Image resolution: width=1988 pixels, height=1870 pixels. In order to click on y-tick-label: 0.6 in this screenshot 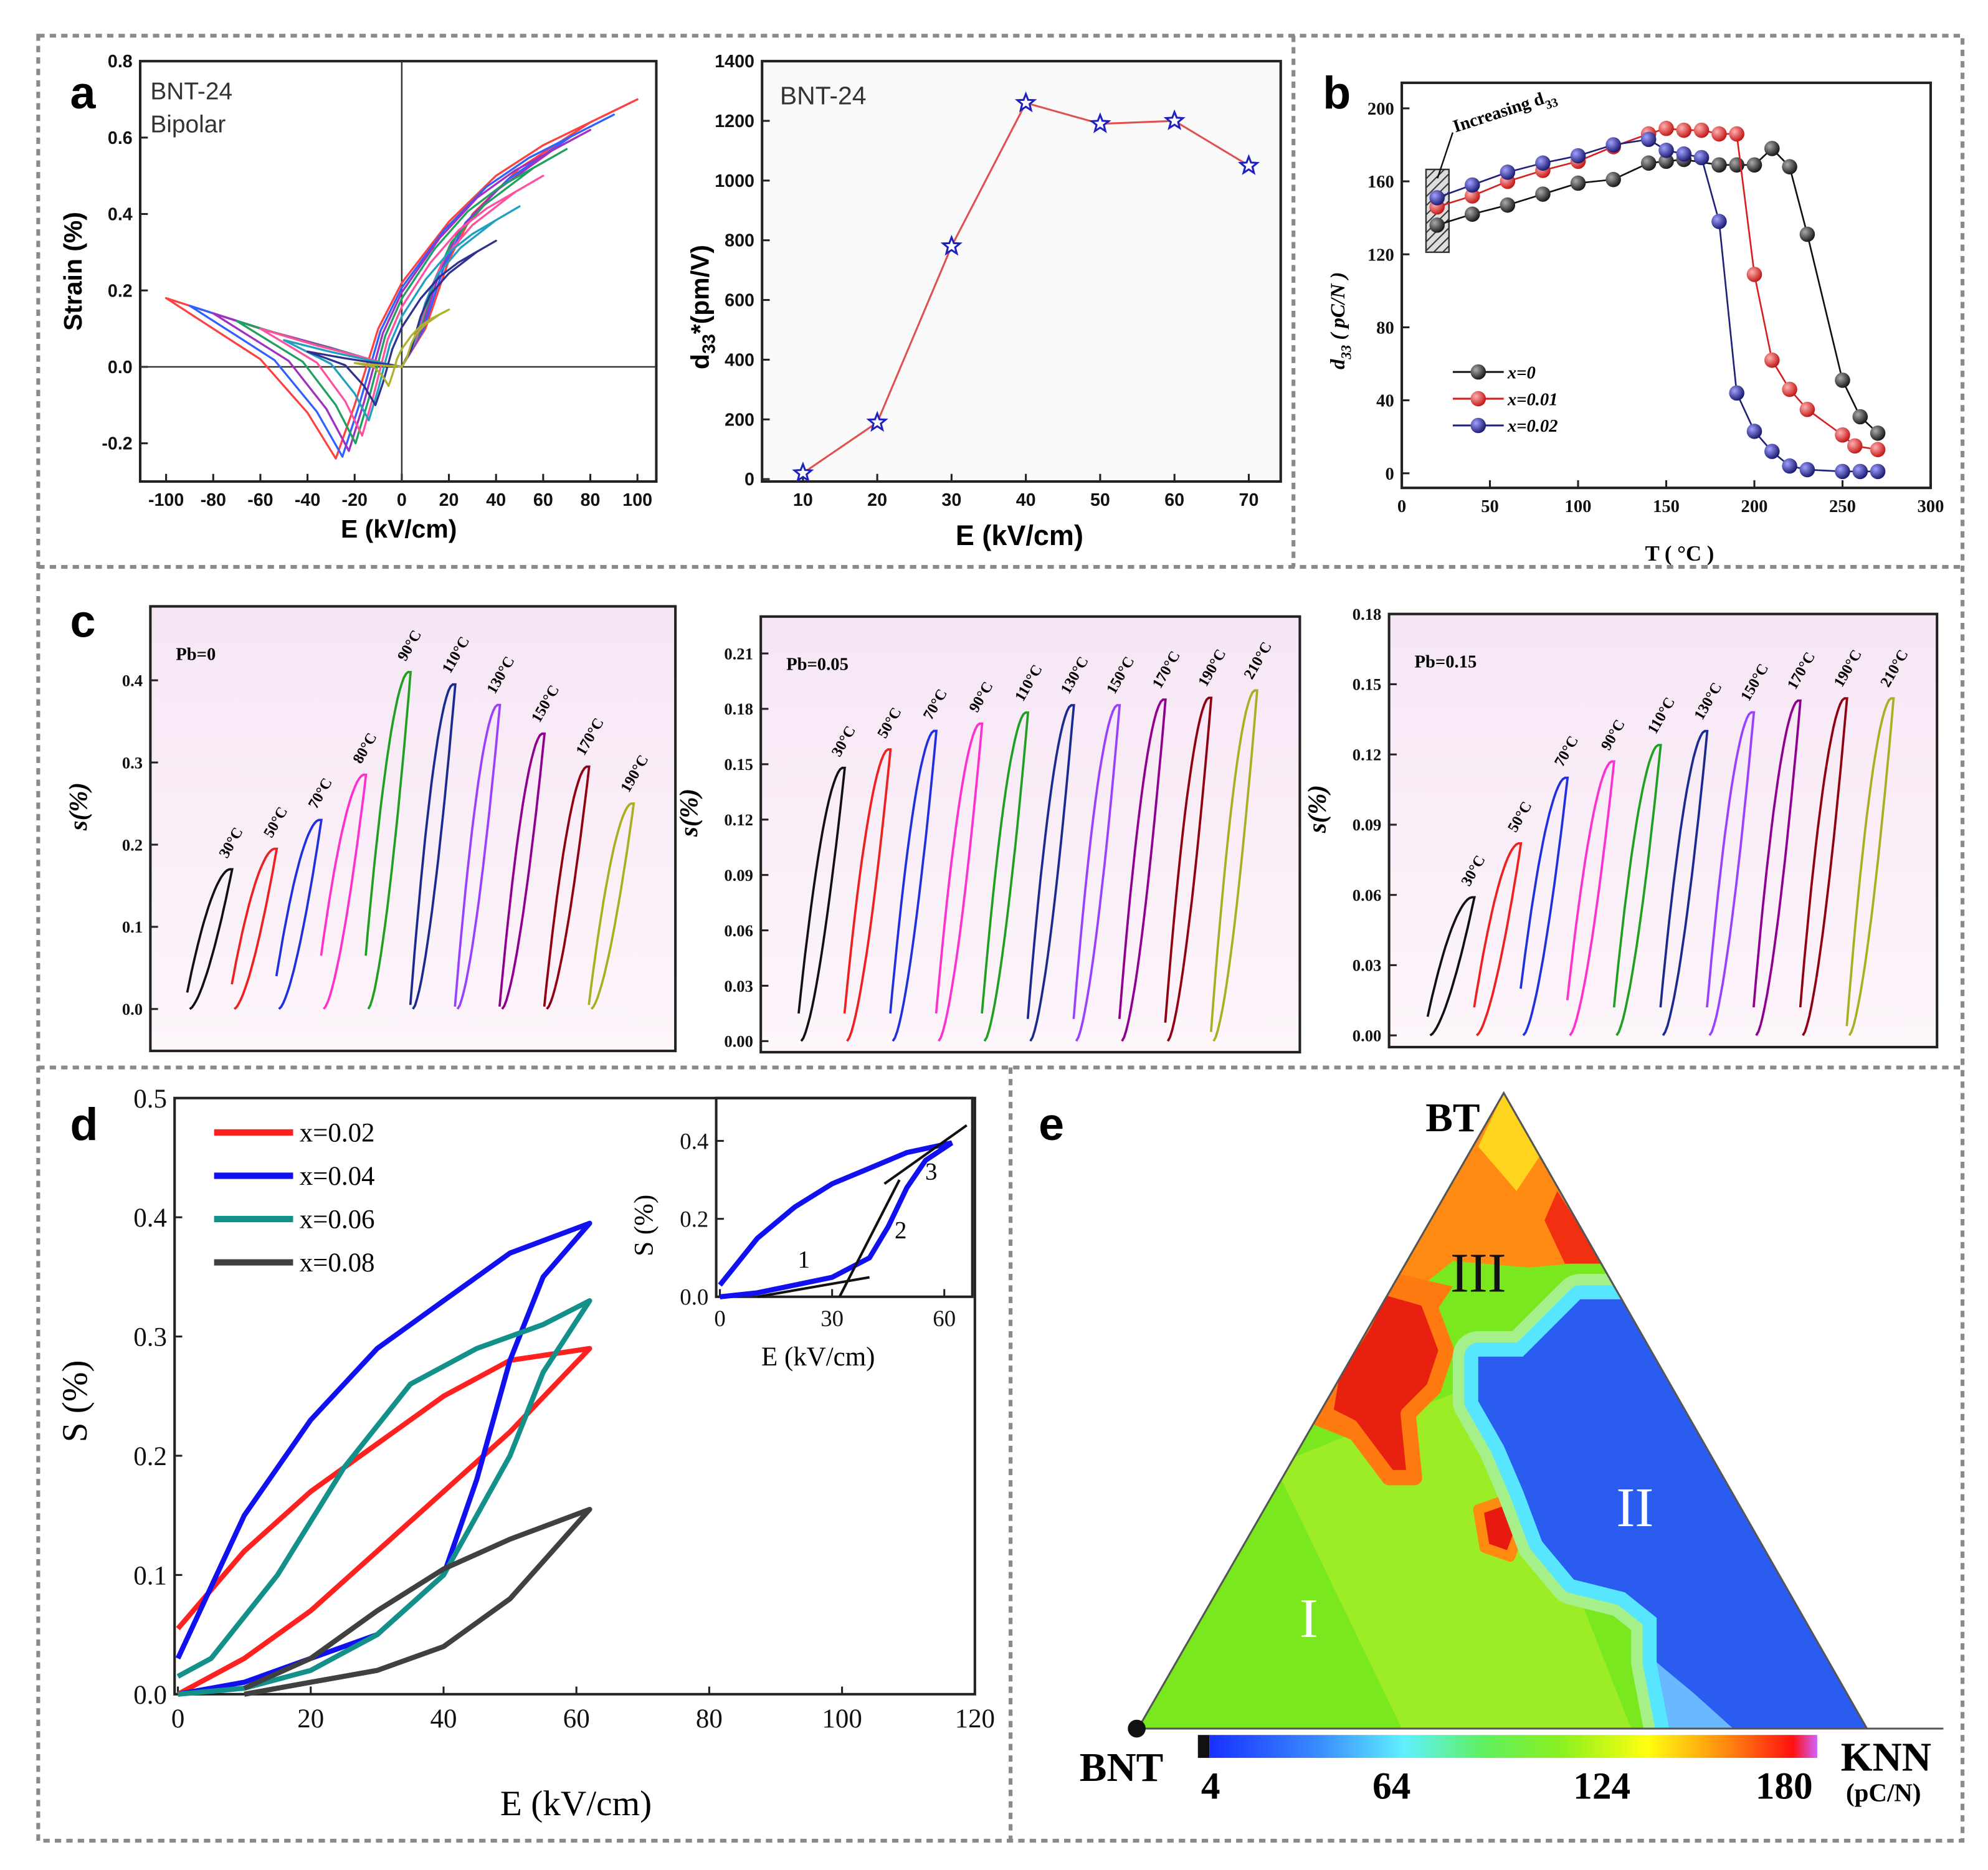, I will do `click(120, 138)`.